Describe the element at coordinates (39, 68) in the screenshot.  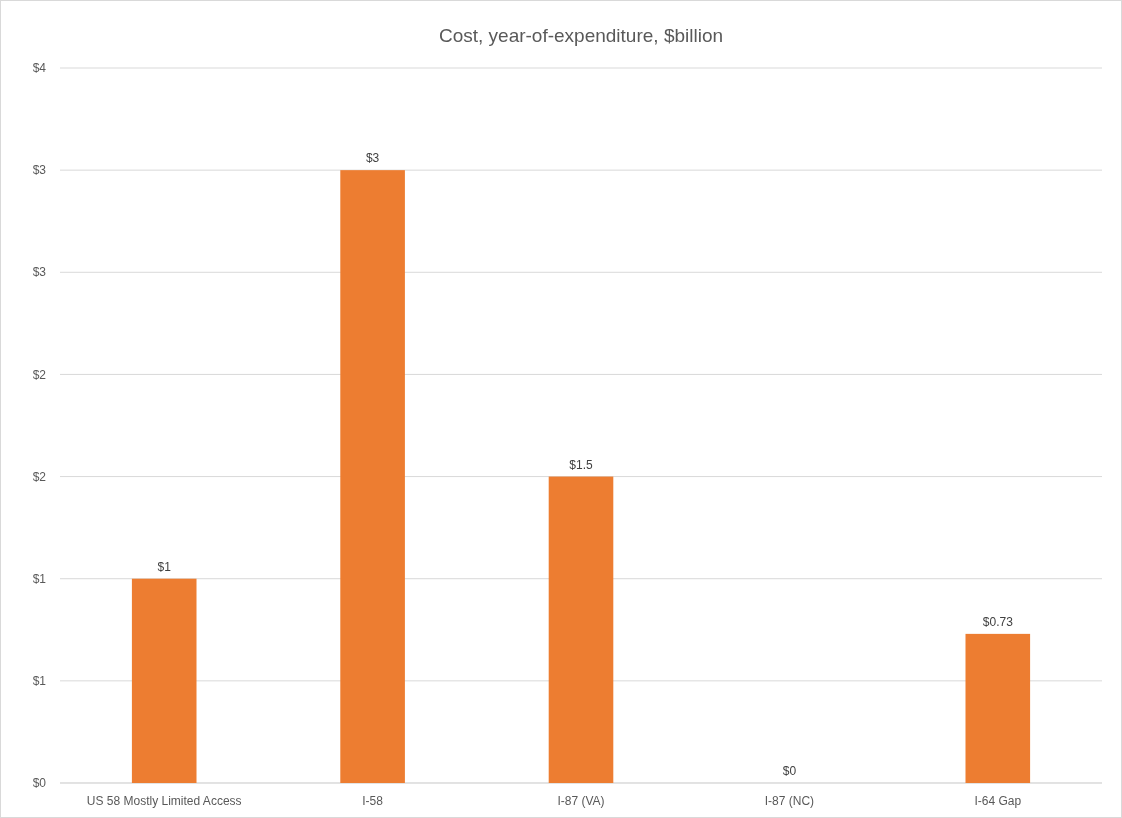
I see `y-tick-label: $4` at that location.